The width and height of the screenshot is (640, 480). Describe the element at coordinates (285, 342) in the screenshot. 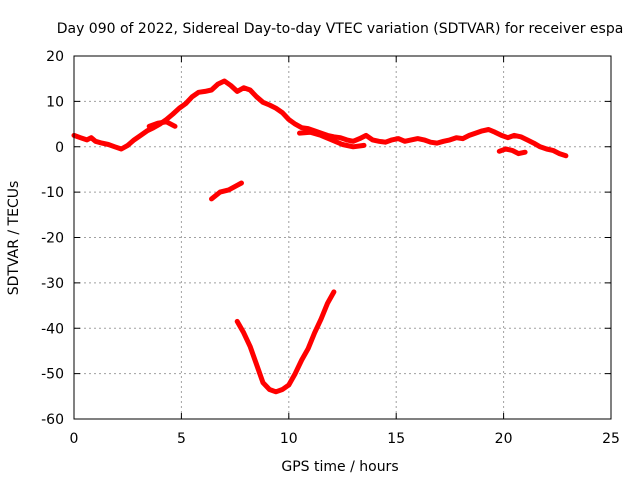

I see `series-segment-dip` at that location.